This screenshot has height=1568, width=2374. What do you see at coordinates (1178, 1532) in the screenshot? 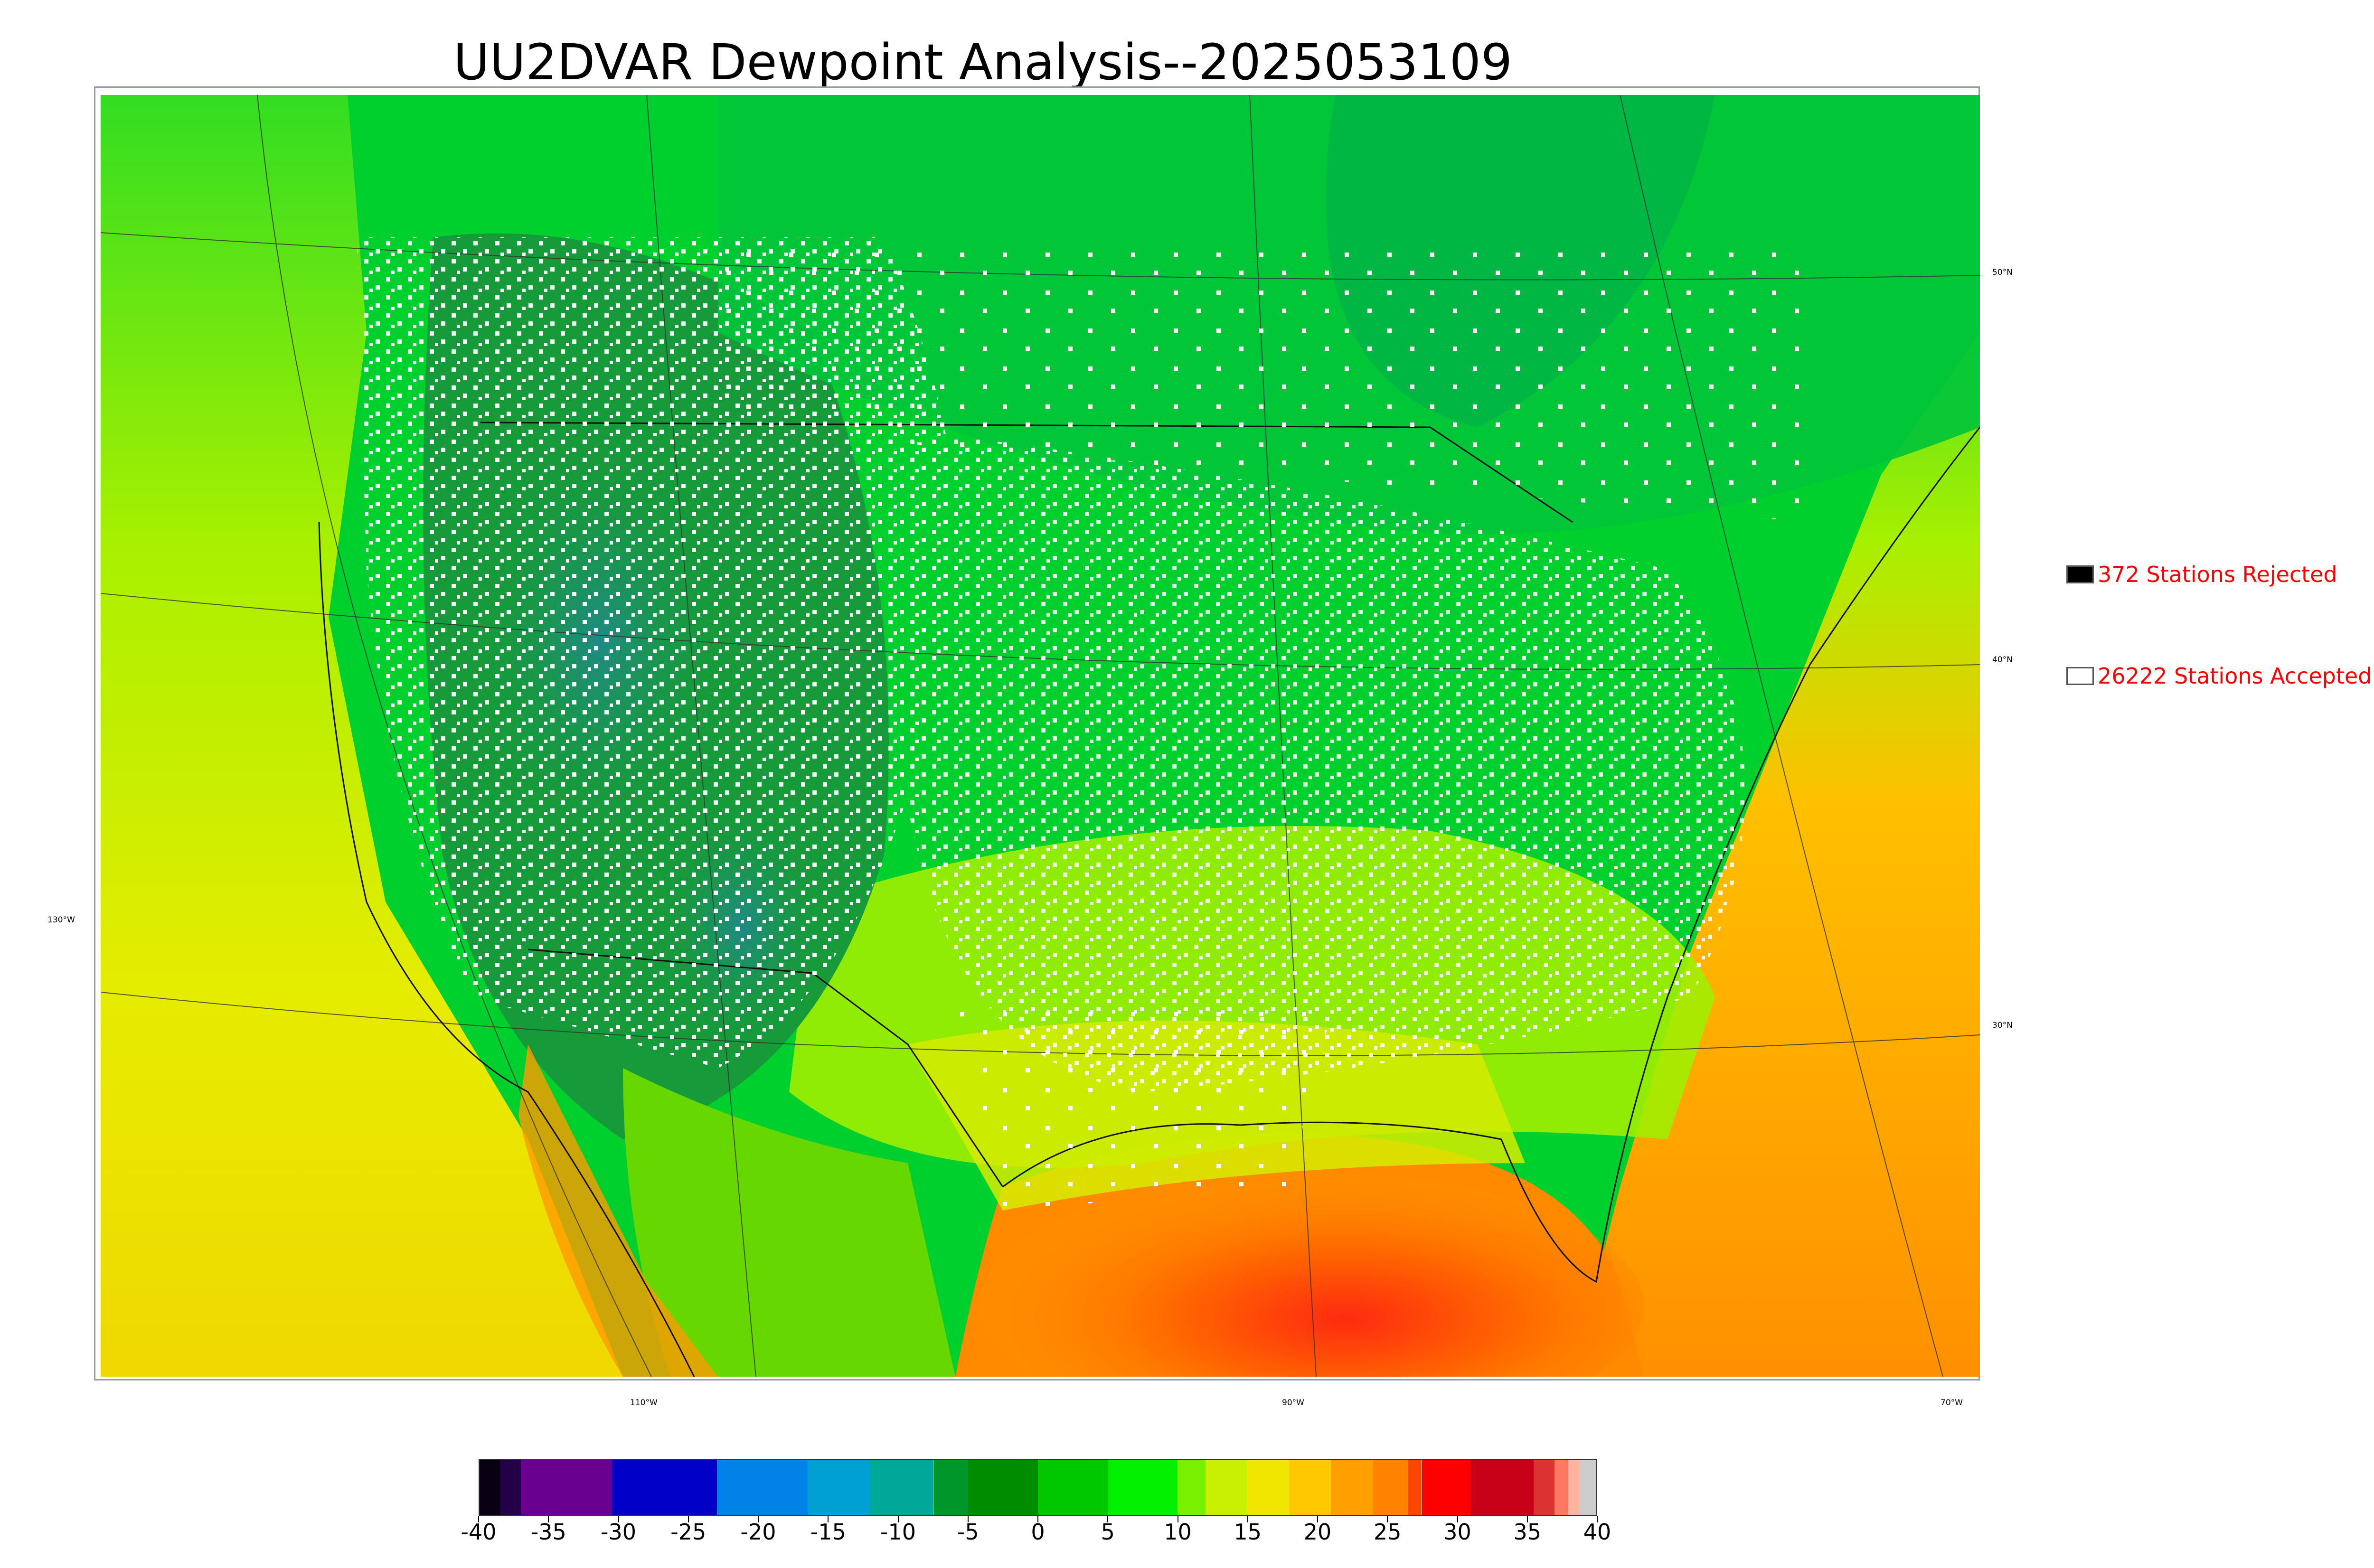
I see `colorbar-tick-label: 10` at bounding box center [1178, 1532].